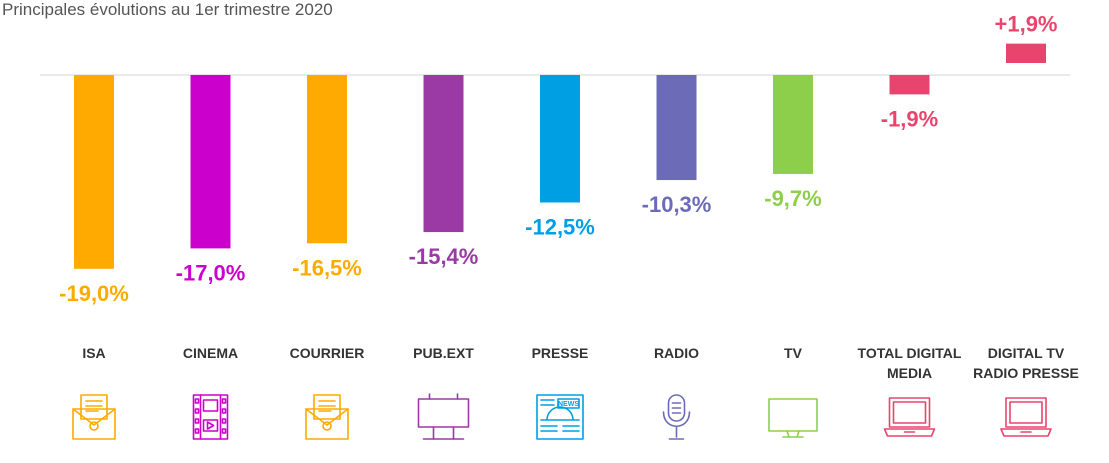 The height and width of the screenshot is (463, 1109). What do you see at coordinates (793, 353) in the screenshot?
I see `category-label: TV` at bounding box center [793, 353].